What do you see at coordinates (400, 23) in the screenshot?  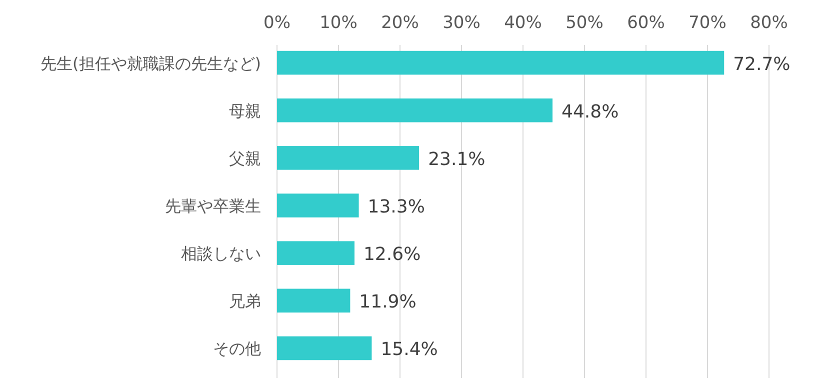 I see `x-tick-label: 20%` at bounding box center [400, 23].